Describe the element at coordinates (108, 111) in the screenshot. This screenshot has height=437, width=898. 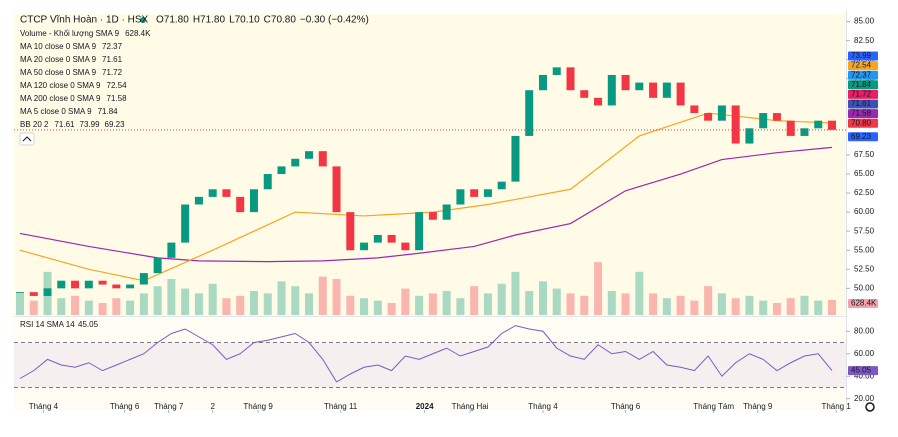
I see `legend-value: 71.84` at that location.